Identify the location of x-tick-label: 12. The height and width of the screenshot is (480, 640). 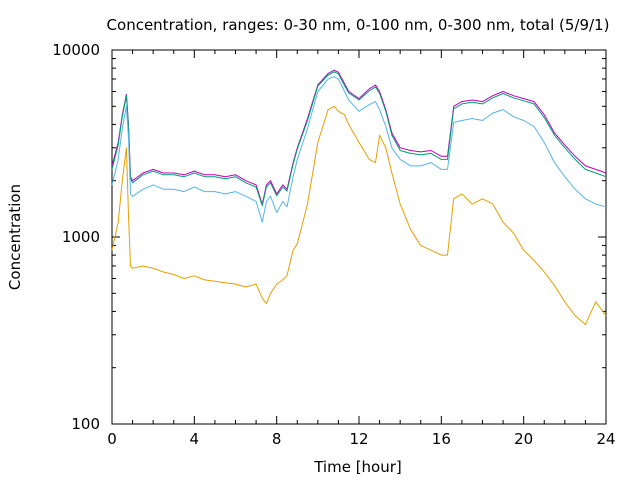
(358, 439).